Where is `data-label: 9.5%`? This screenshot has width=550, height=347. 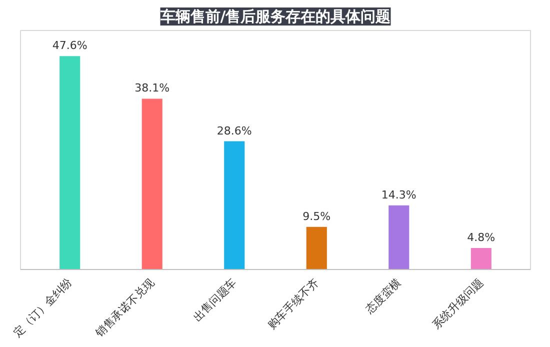 data-label: 9.5% is located at coordinates (316, 216).